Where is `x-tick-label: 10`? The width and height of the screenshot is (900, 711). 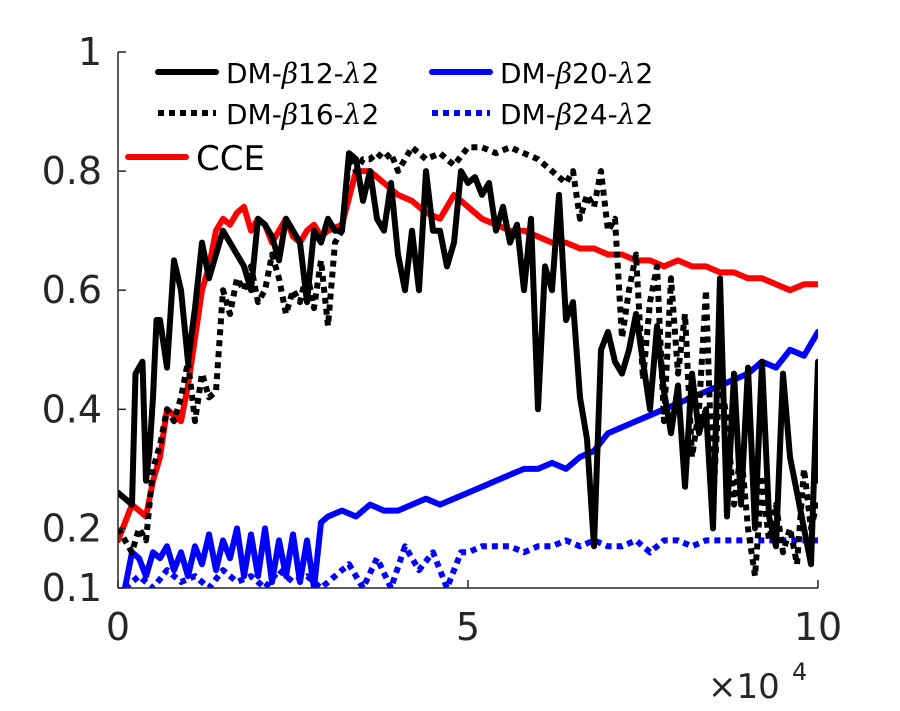
x-tick-label: 10 is located at coordinates (818, 627).